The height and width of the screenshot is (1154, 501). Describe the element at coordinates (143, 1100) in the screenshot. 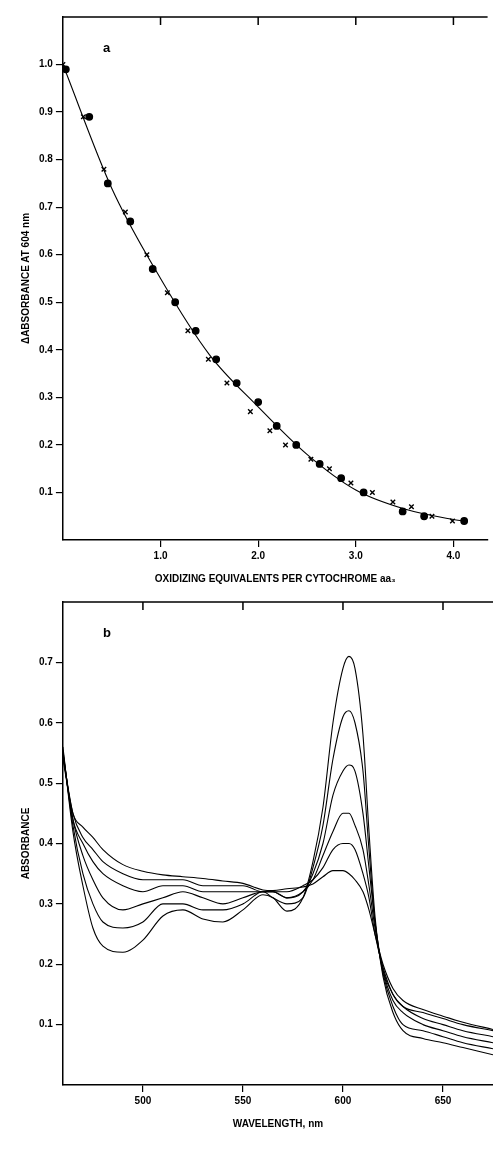

I see `x-tick-label: 500` at that location.